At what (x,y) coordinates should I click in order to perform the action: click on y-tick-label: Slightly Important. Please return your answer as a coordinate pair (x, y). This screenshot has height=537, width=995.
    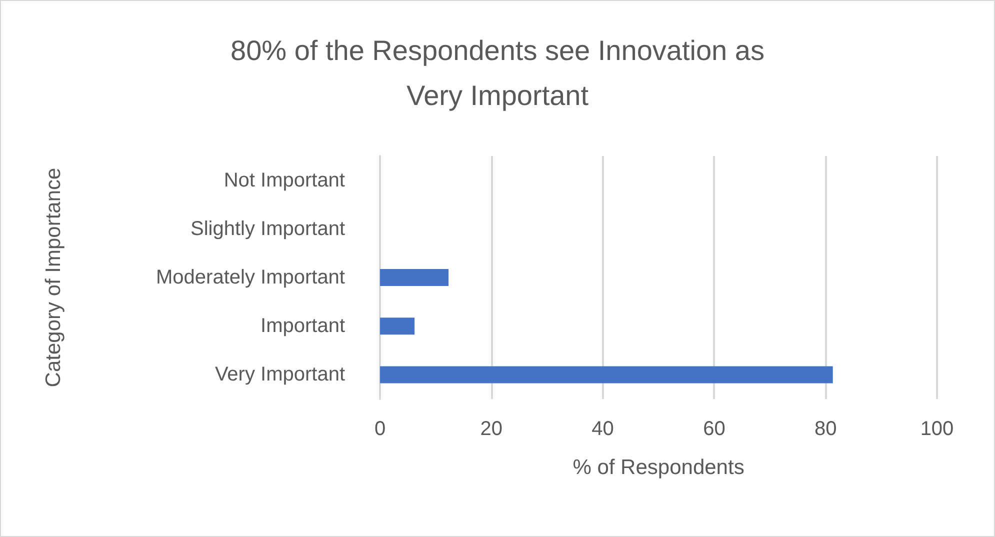
    Looking at the image, I should click on (268, 229).